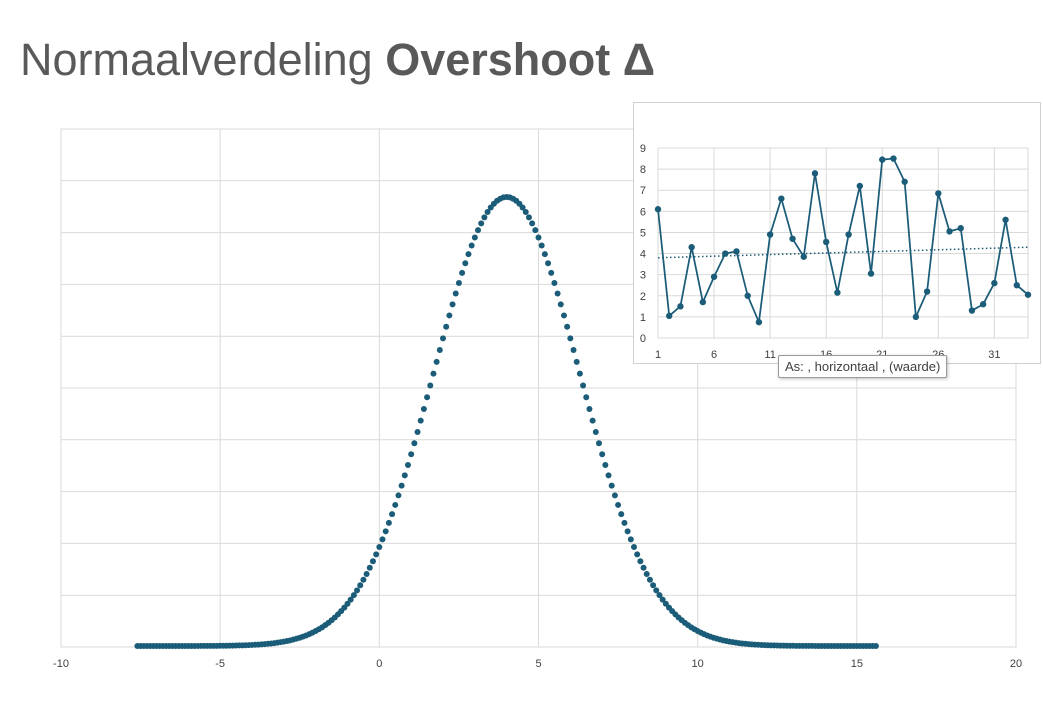 The height and width of the screenshot is (710, 1043). Describe the element at coordinates (196, 59) in the screenshot. I see `title-regular: Normaalverdeling` at that location.